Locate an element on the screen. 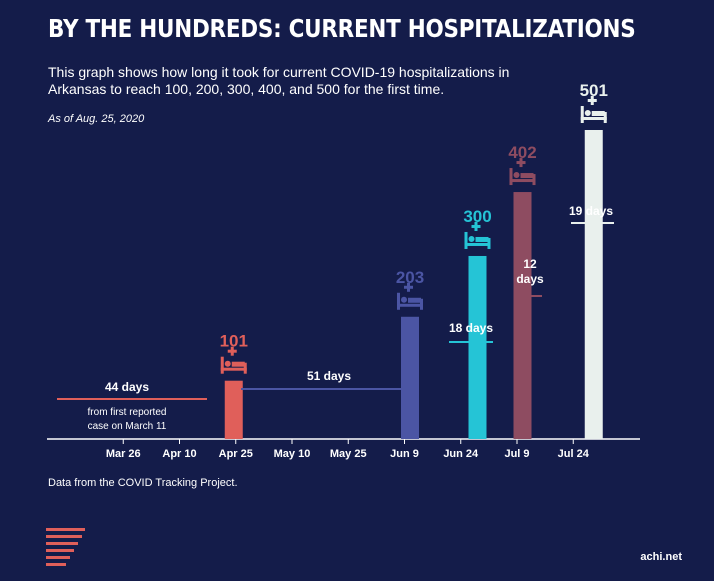 Image resolution: width=714 pixels, height=581 pixels. bar-value-label: 203 is located at coordinates (410, 277).